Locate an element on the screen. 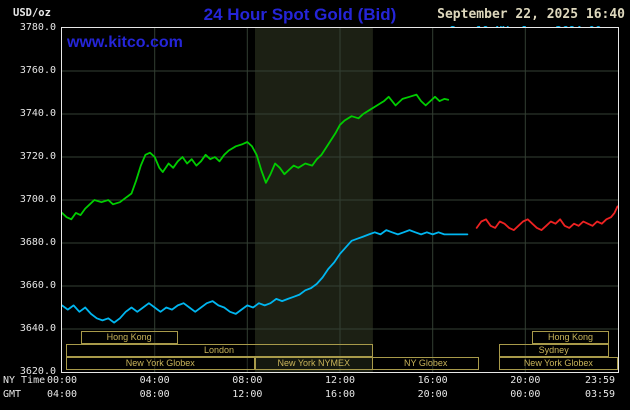 This screenshot has height=410, width=630. x-tick-label: 03:59 is located at coordinates (600, 394).